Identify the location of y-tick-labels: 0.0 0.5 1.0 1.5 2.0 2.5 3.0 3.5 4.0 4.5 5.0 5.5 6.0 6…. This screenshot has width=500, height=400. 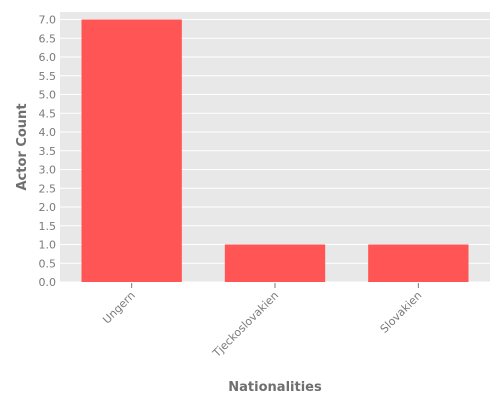
(48, 152).